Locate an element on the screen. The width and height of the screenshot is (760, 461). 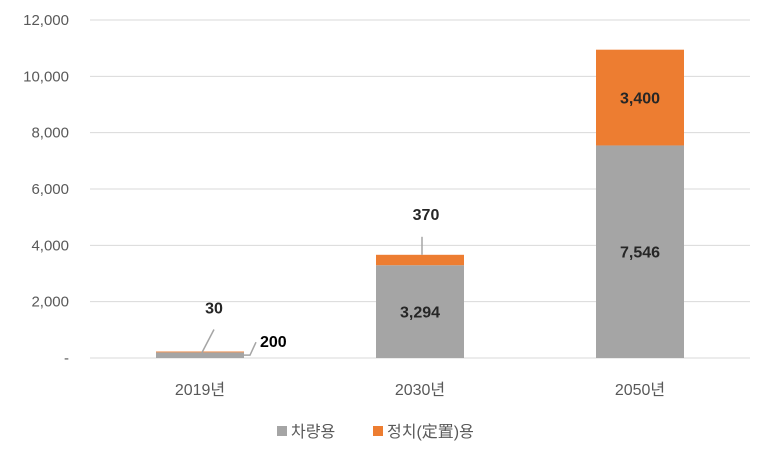
legend: 차량용 정치(定置)용 is located at coordinates (375, 432).